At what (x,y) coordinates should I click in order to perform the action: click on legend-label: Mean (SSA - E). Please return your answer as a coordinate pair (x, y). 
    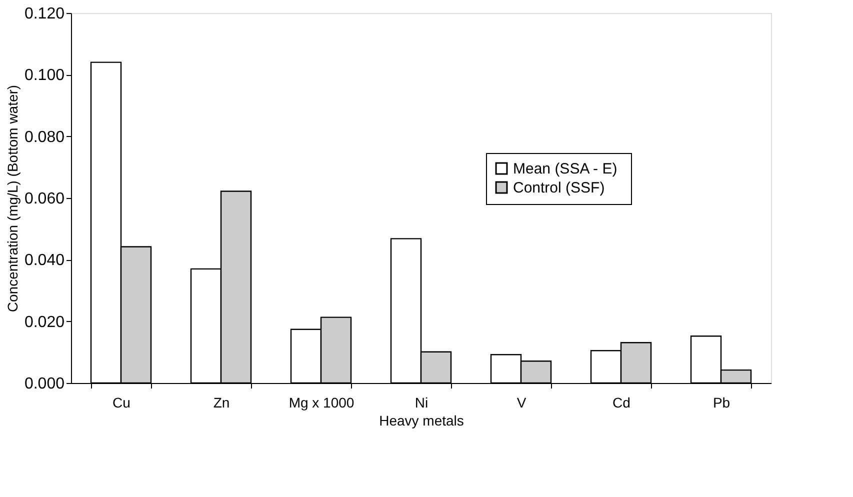
    Looking at the image, I should click on (565, 169).